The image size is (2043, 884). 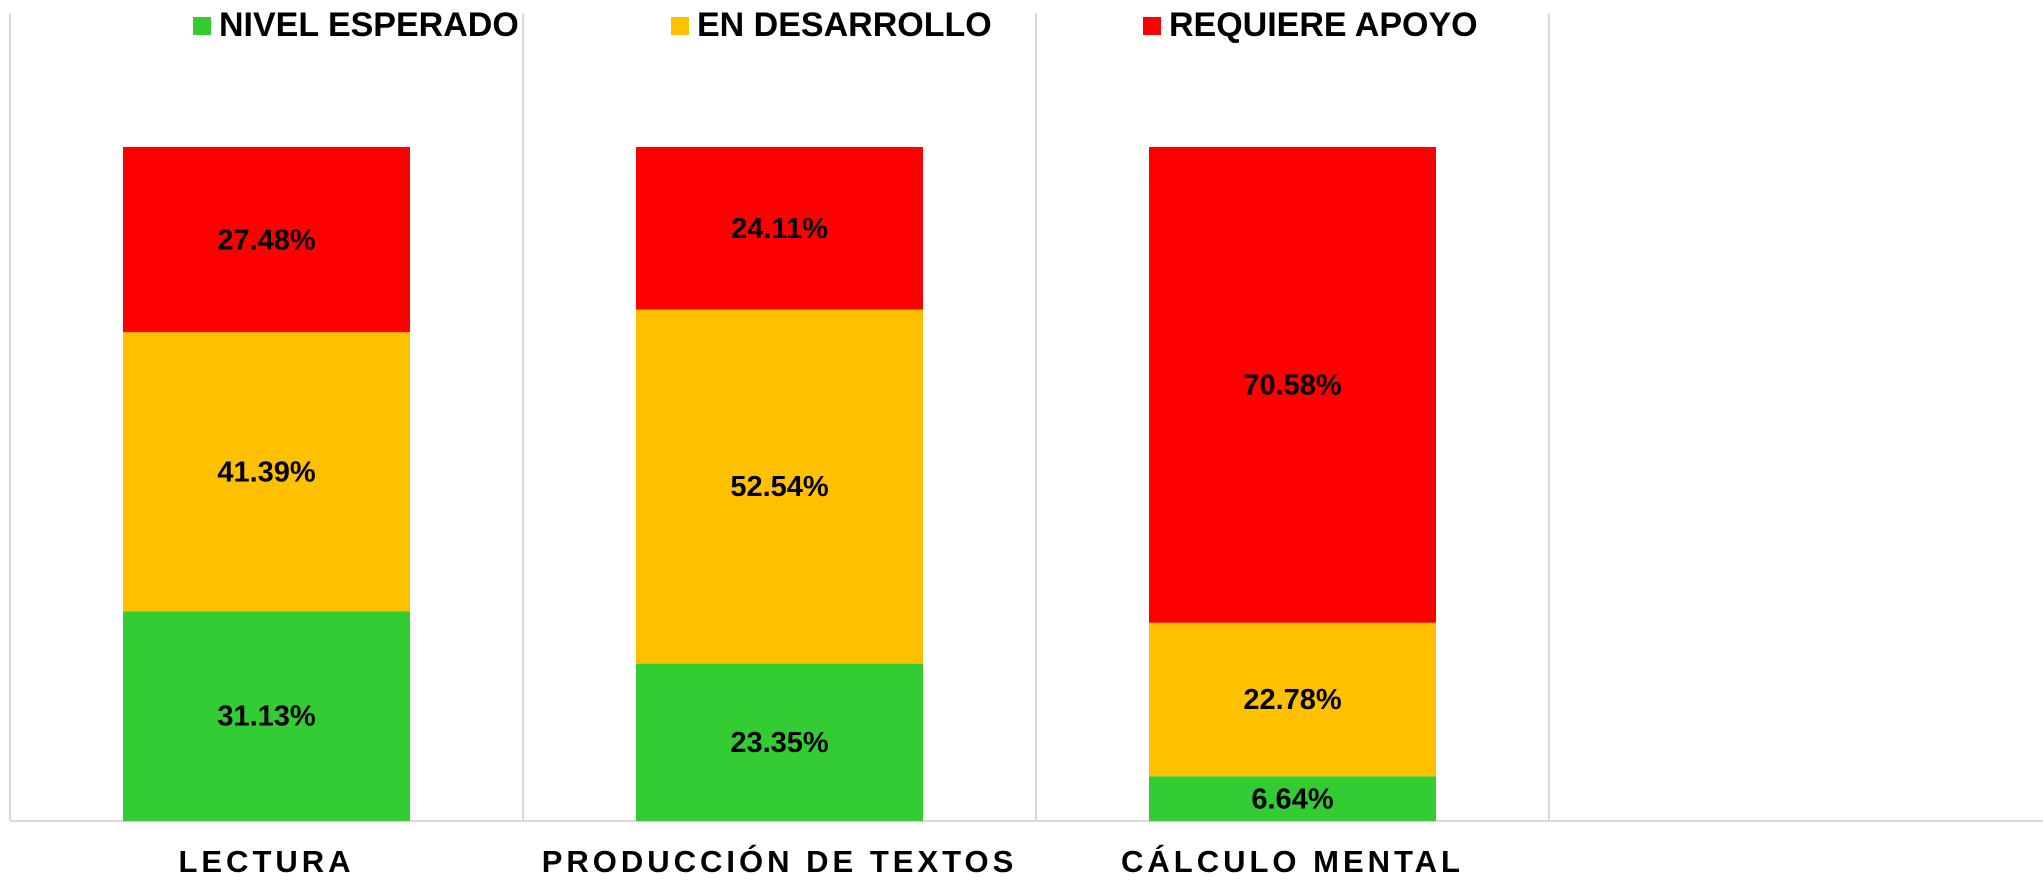 I want to click on data-label: 70.58%, so click(x=1292, y=386).